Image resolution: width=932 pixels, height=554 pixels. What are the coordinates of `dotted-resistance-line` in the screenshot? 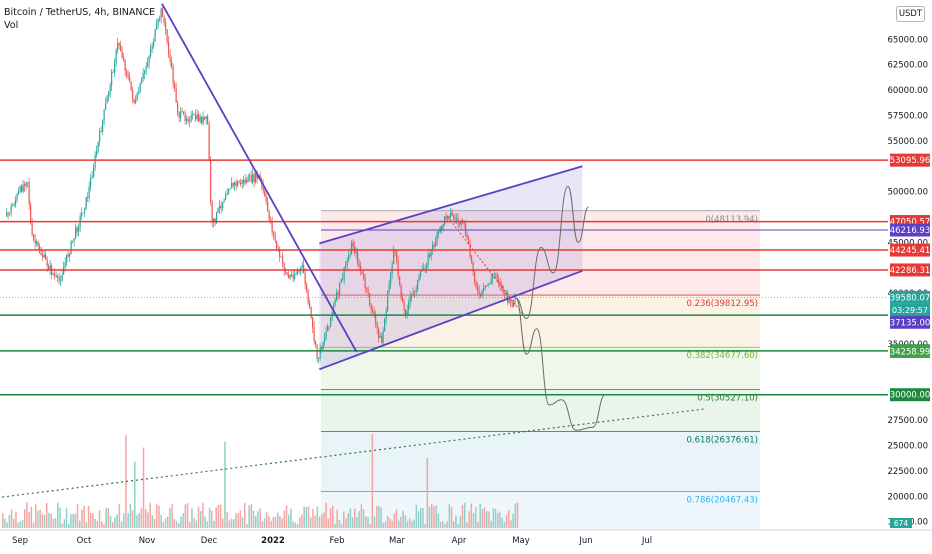 It's located at (485, 265).